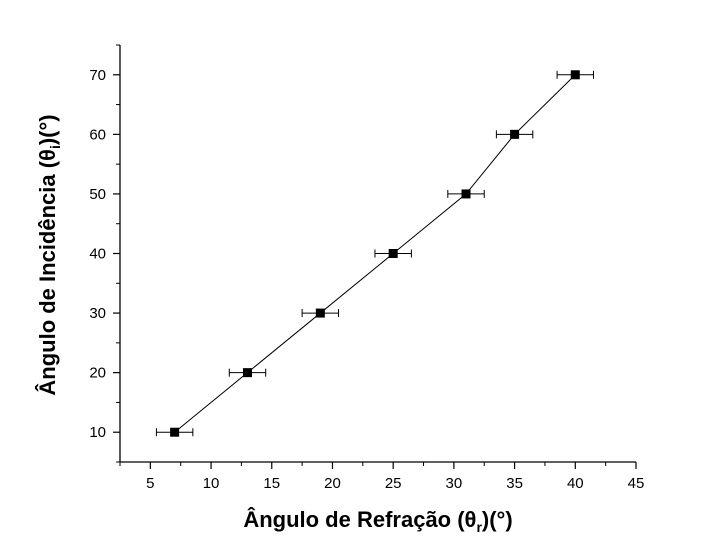  What do you see at coordinates (97, 75) in the screenshot?
I see `y-tick-label: 70` at bounding box center [97, 75].